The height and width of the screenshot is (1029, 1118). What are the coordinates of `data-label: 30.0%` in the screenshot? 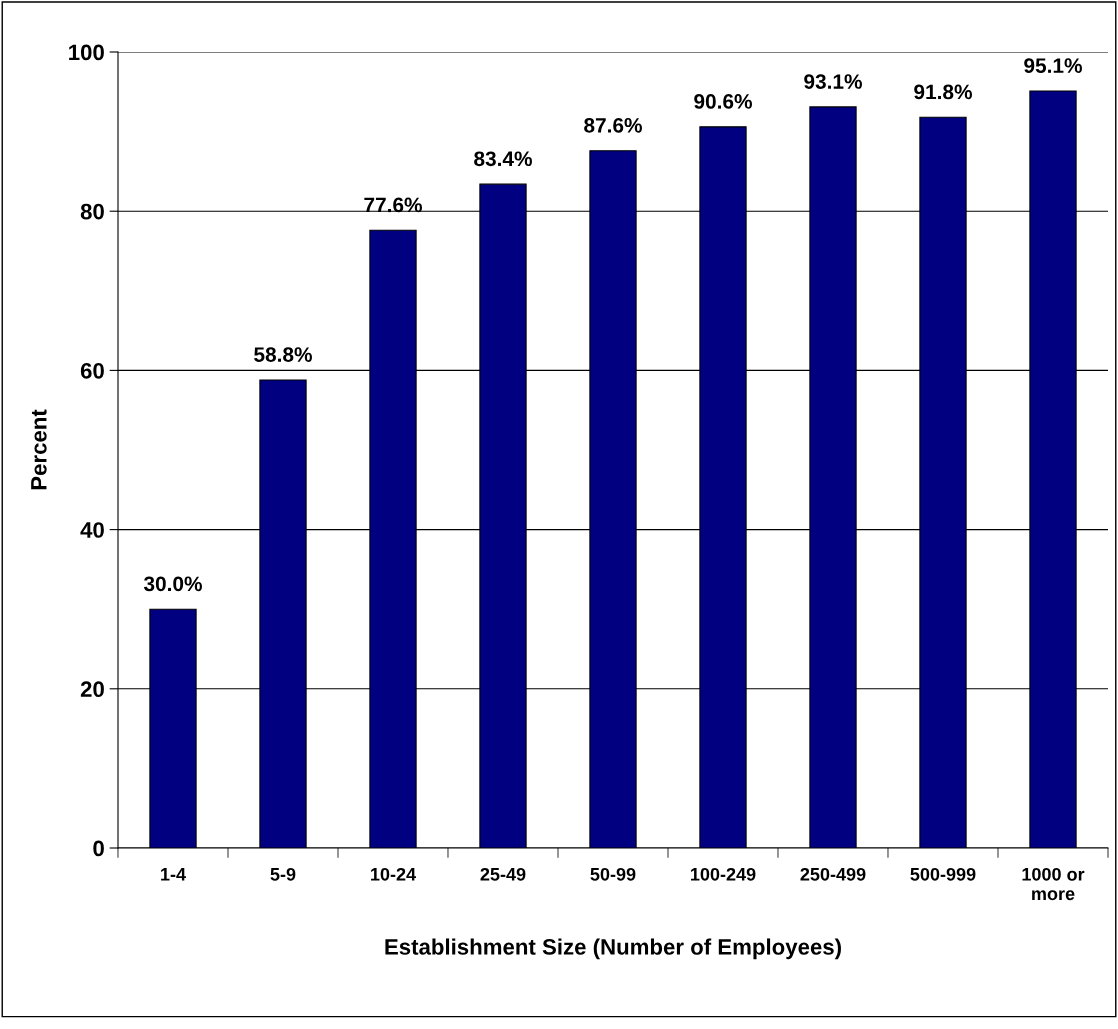 It's located at (172, 584).